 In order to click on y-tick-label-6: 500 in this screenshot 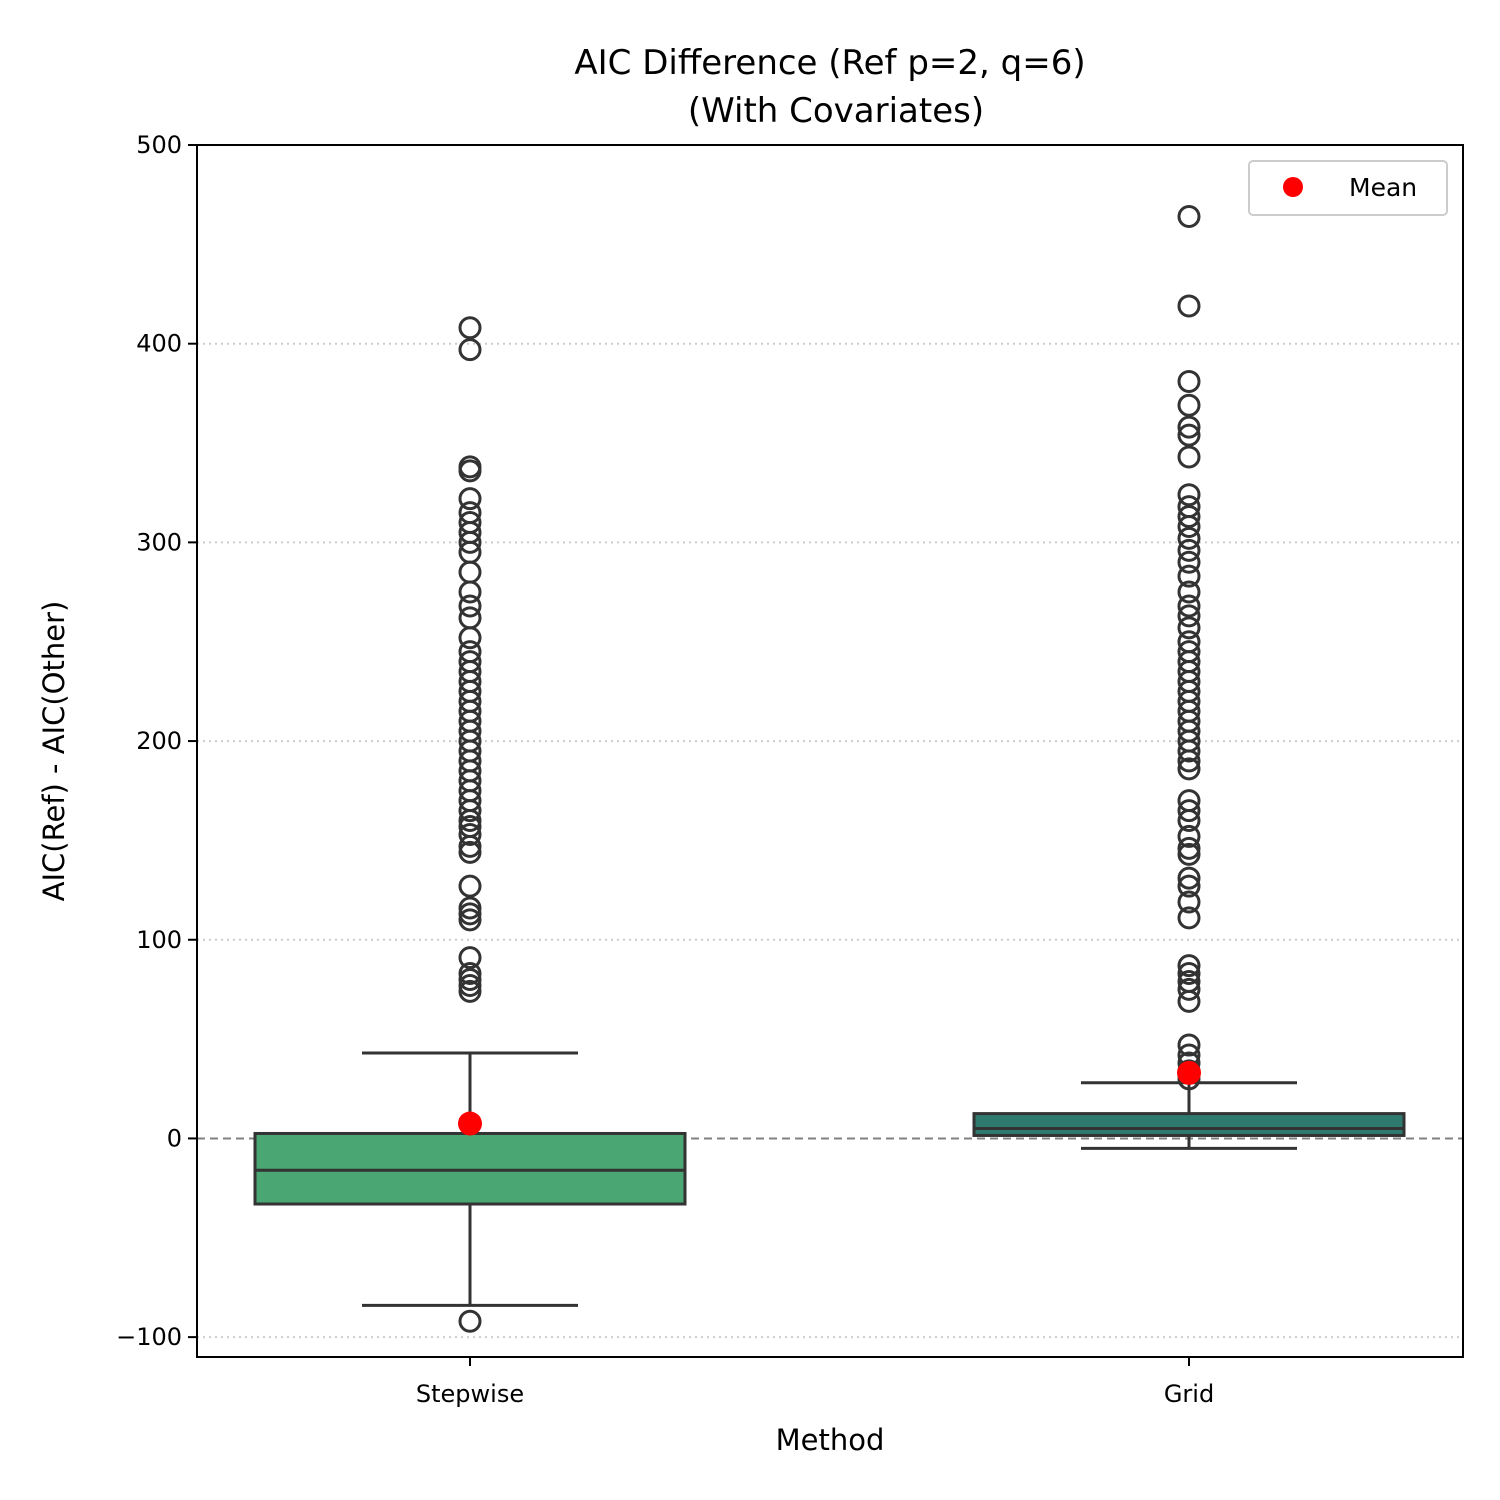, I will do `click(159, 145)`.